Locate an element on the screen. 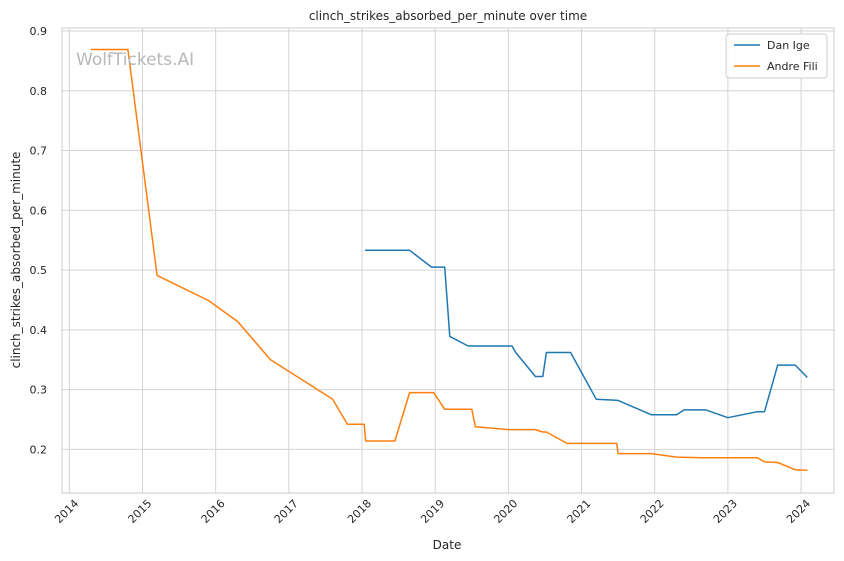  y-tick-label: 0.8 is located at coordinates (39, 91).